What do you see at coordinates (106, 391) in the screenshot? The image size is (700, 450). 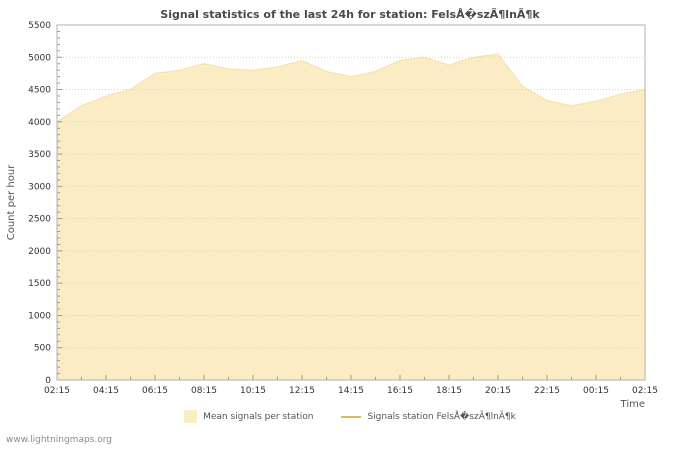 I see `svg-text: 04:15` at bounding box center [106, 391].